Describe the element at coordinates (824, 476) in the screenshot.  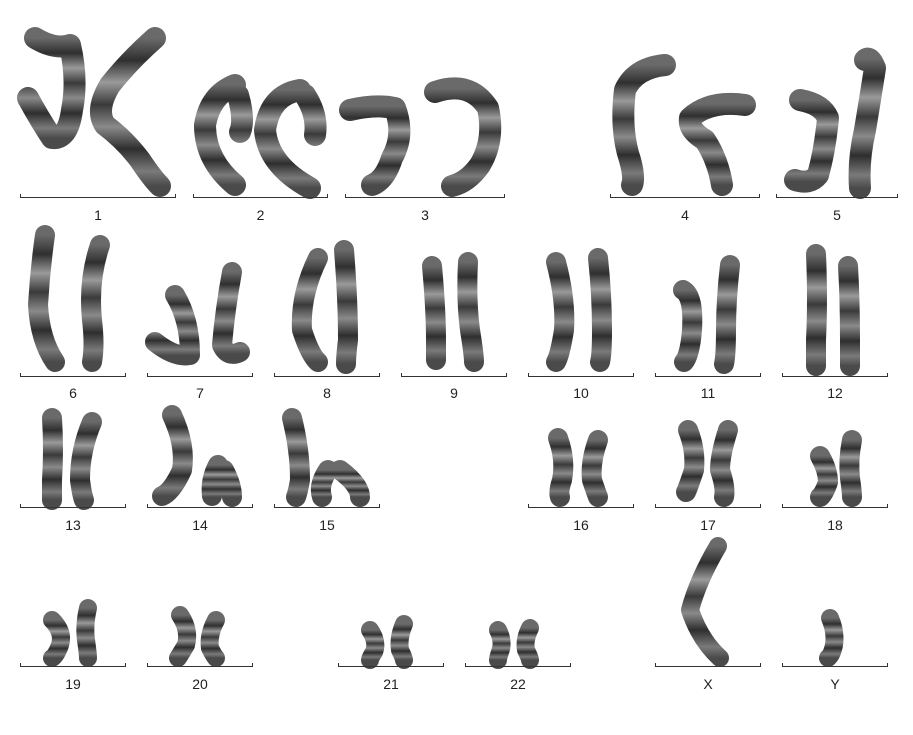
I see `chromosome-18-a` at that location.